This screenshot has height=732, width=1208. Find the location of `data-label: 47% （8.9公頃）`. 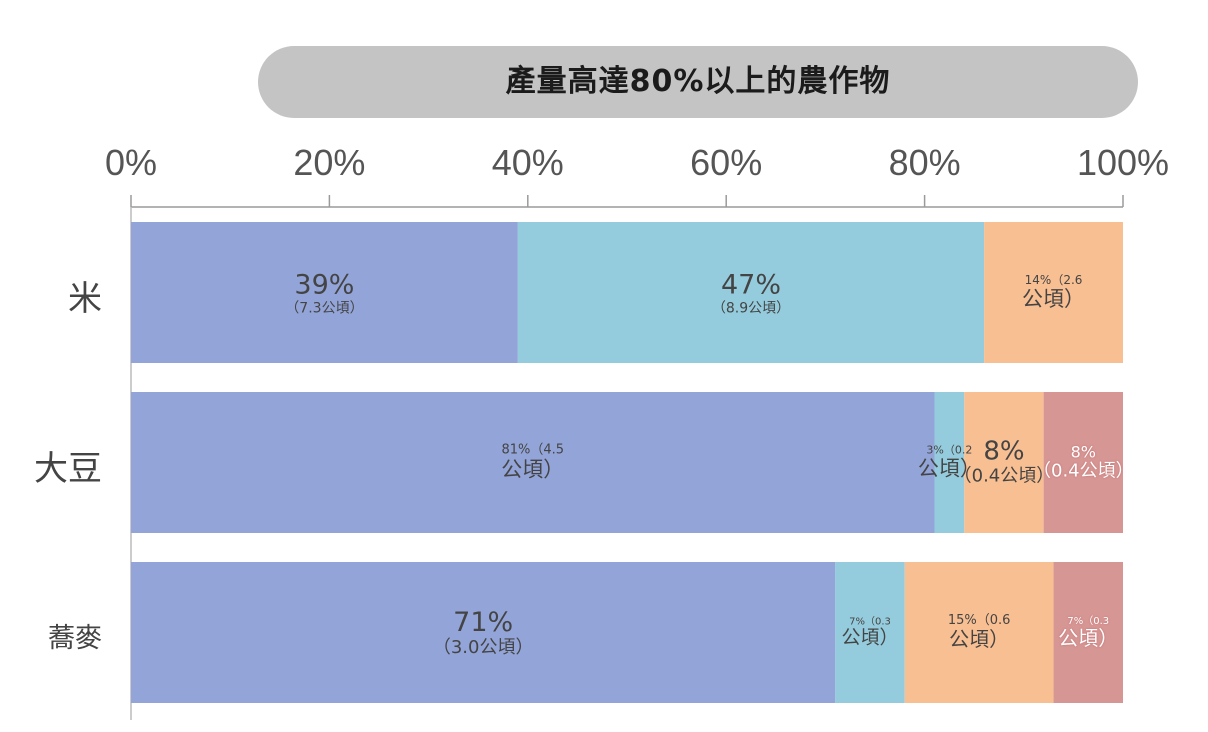

data-label: 47% （8.9公頃） is located at coordinates (751, 292).